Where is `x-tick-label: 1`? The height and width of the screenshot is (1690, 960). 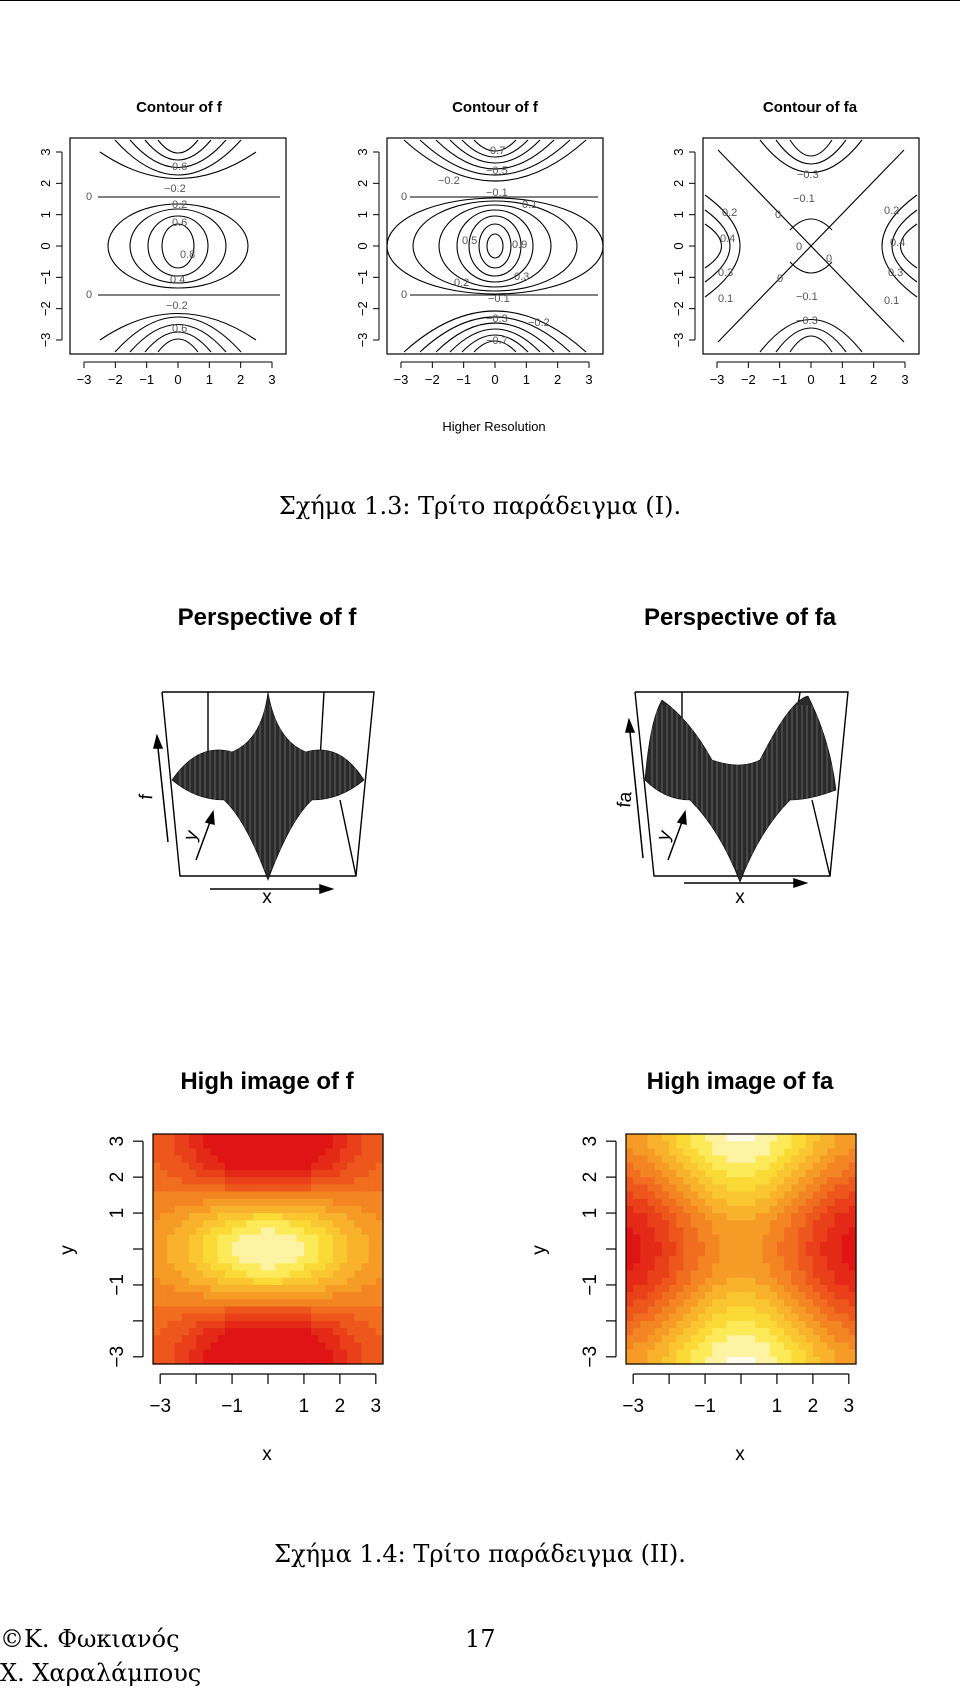
x-tick-label: 1 is located at coordinates (526, 379).